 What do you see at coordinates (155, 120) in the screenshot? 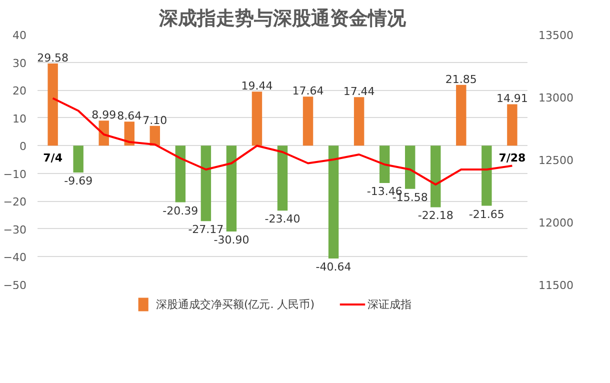
I see `data-label: 7.10` at bounding box center [155, 120].